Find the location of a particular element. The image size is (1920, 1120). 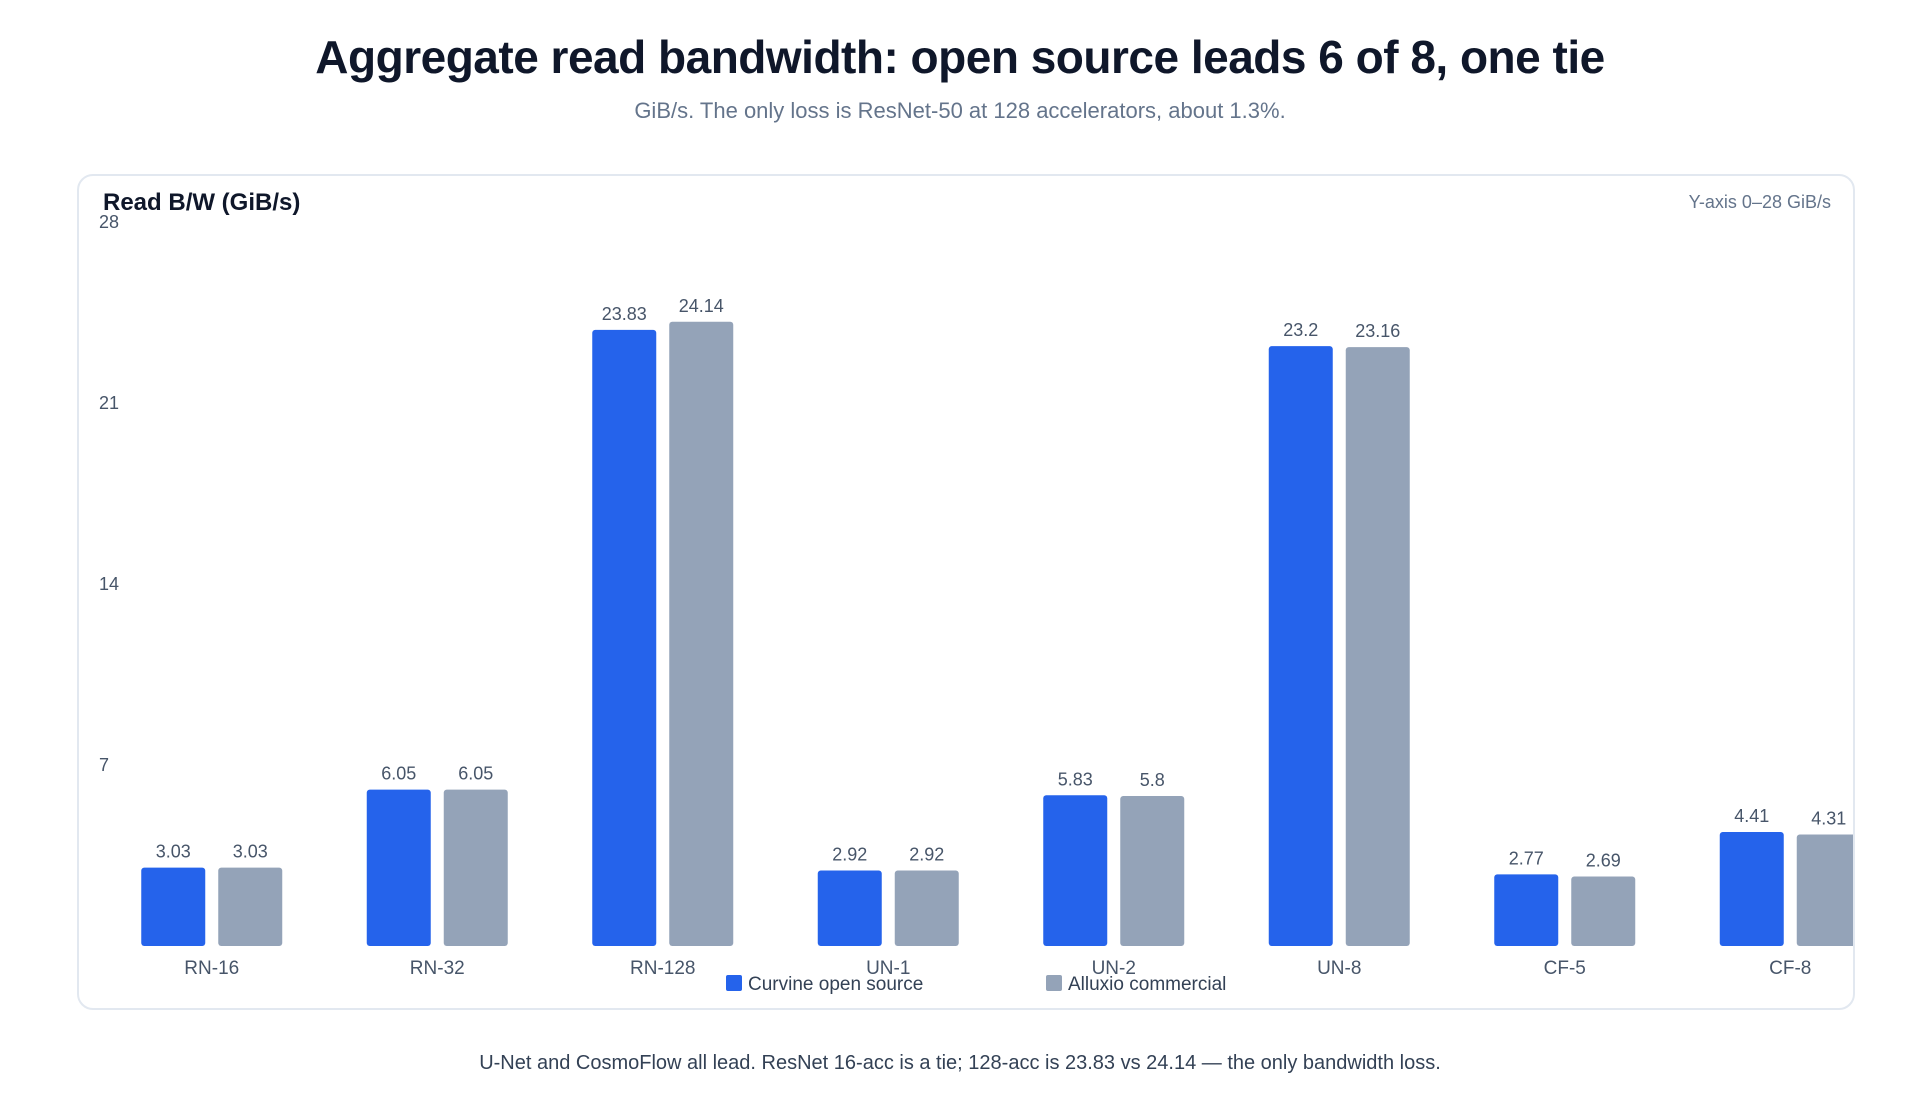

y-range-note: Y-axis 0–28 GiB/s is located at coordinates (1760, 202).